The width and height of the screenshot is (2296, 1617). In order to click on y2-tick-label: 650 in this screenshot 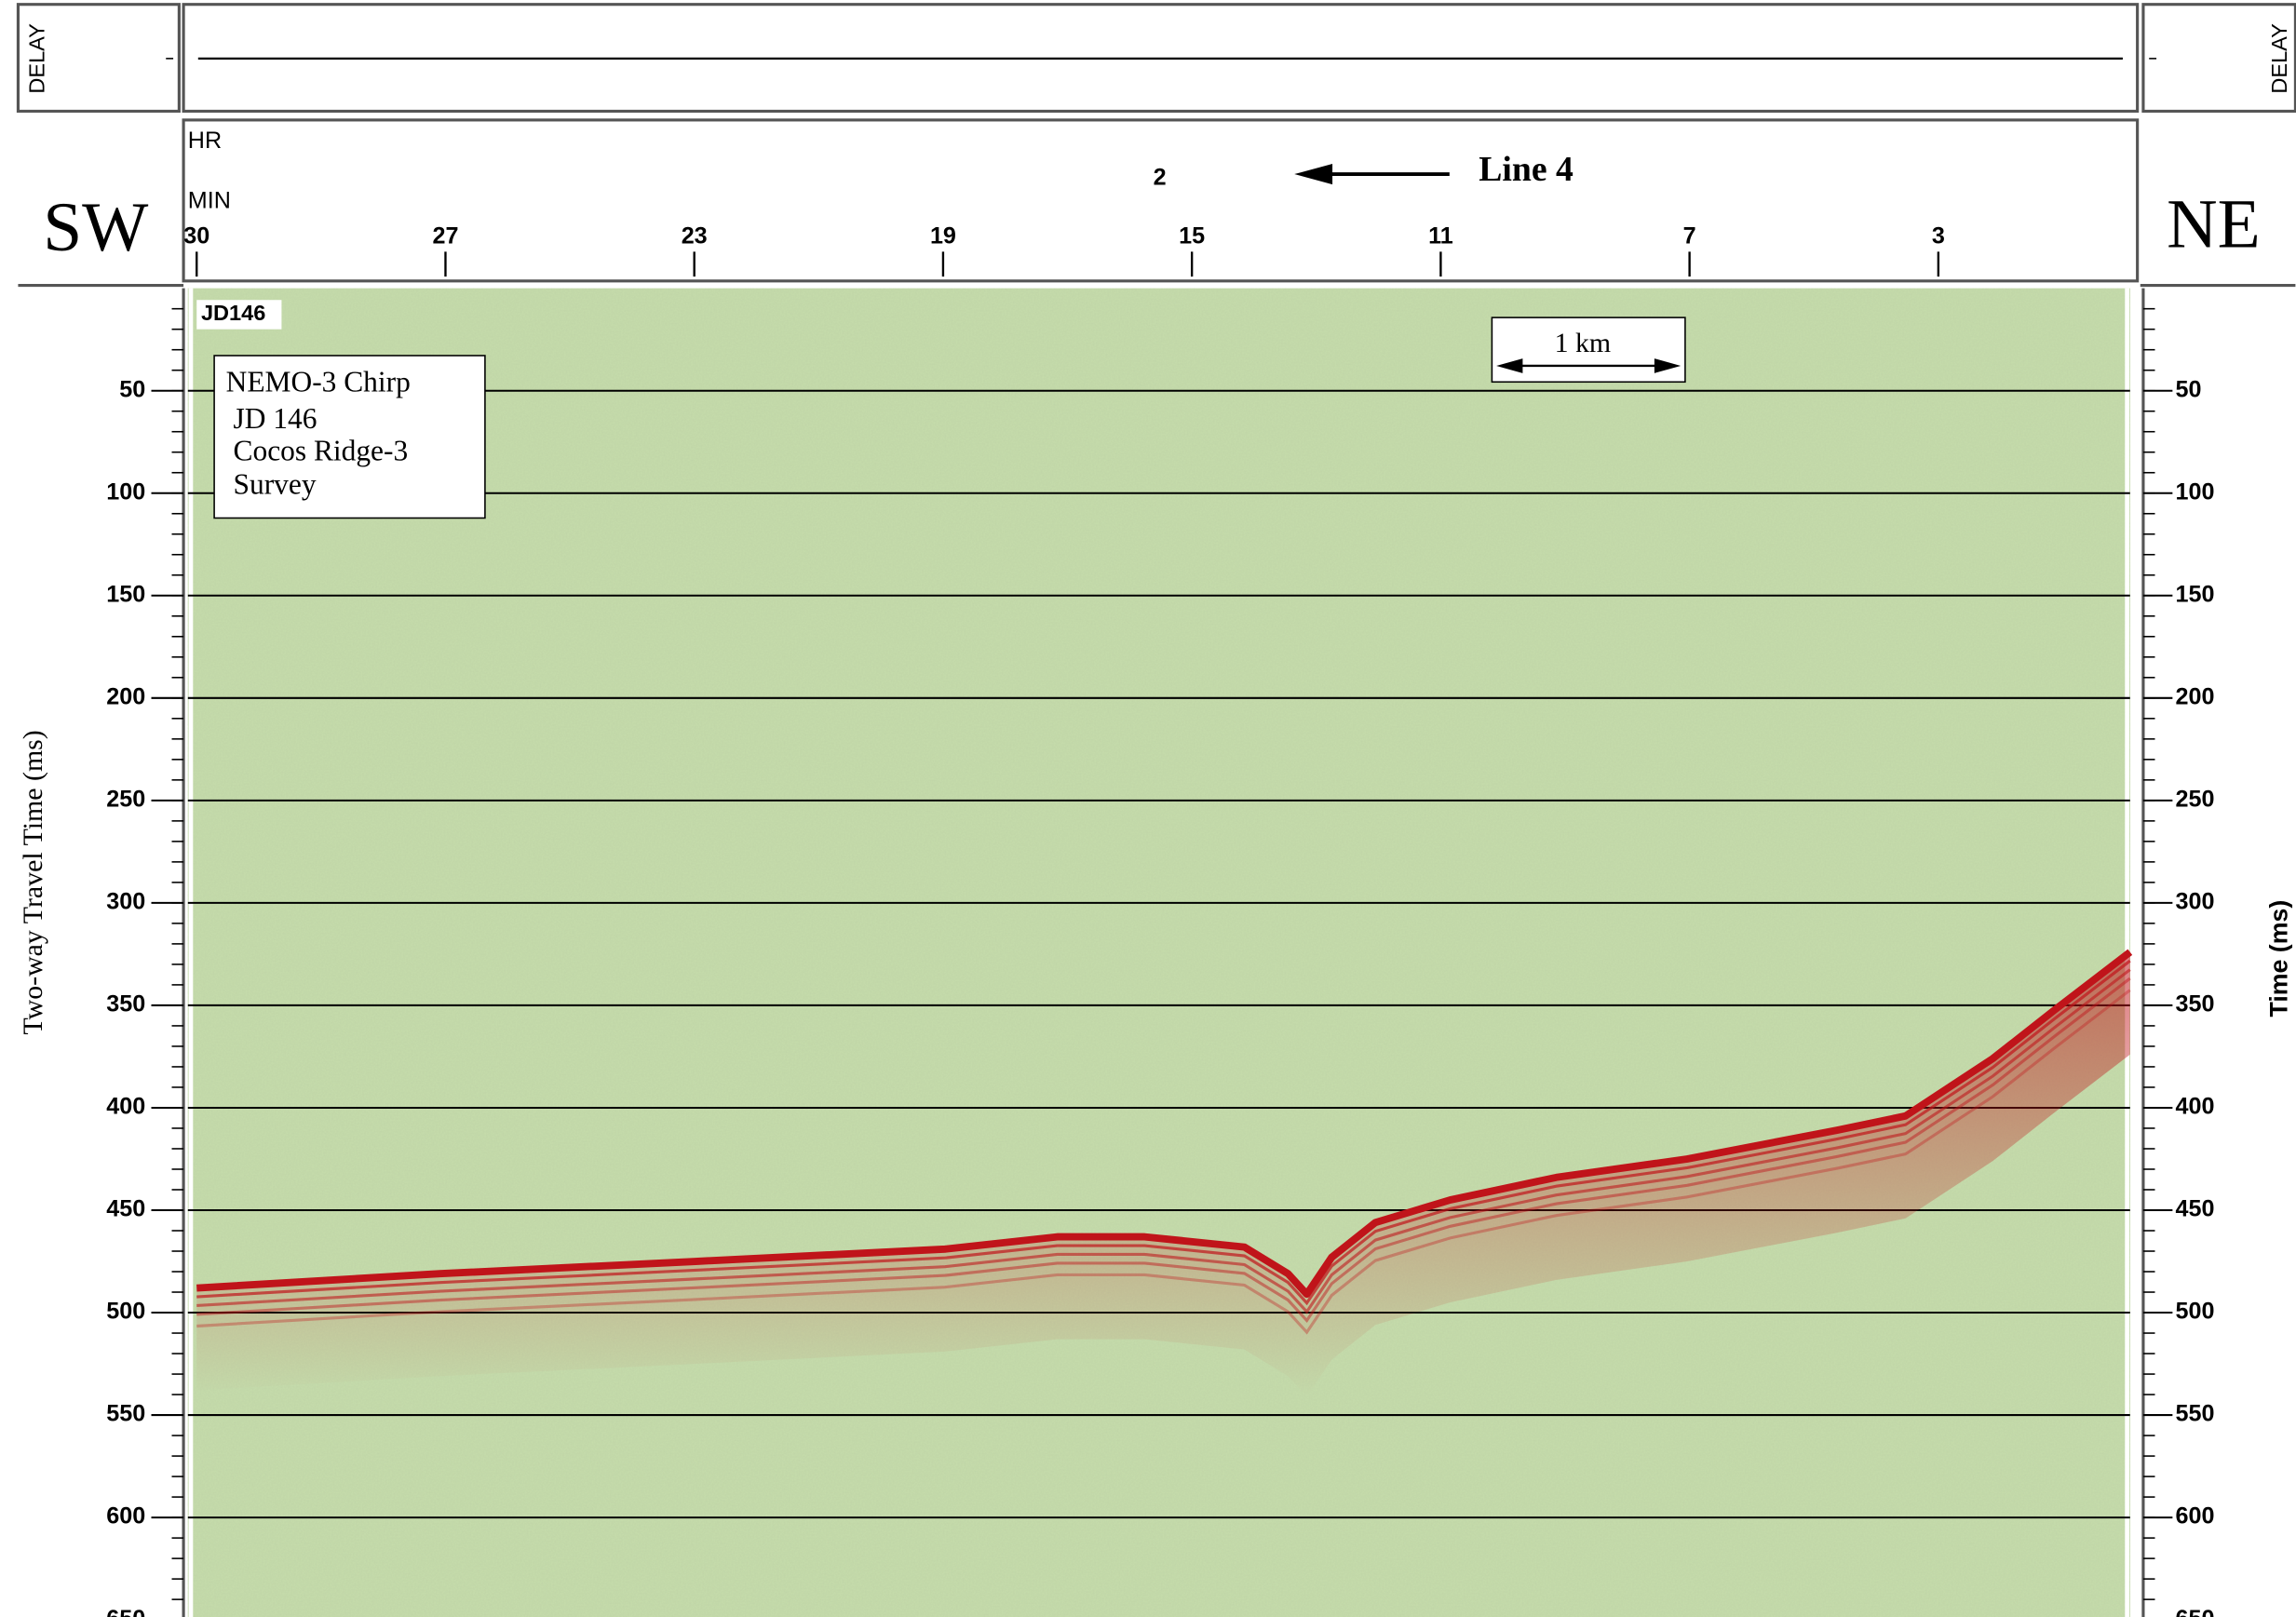, I will do `click(2195, 1611)`.